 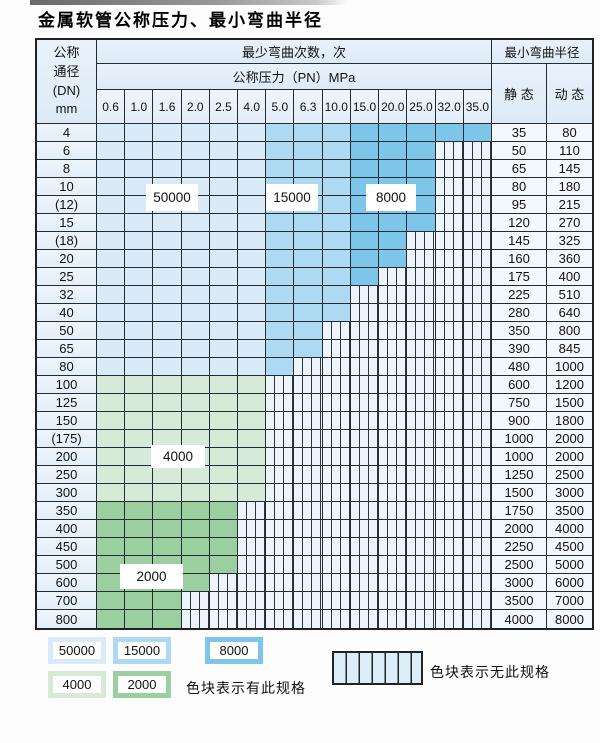 I want to click on dn-cell: (175), so click(x=67, y=439).